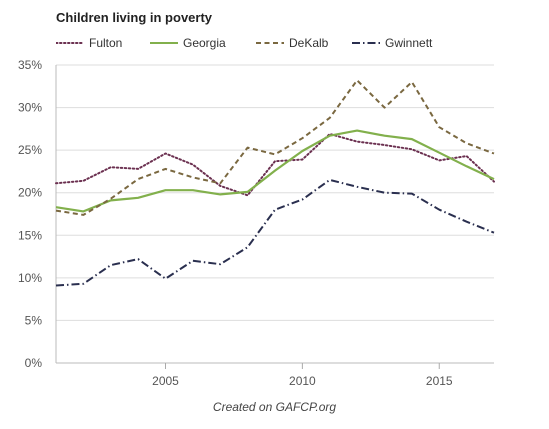 Image resolution: width=549 pixels, height=429 pixels. Describe the element at coordinates (30, 235) in the screenshot. I see `y-tick-label: 15%` at that location.